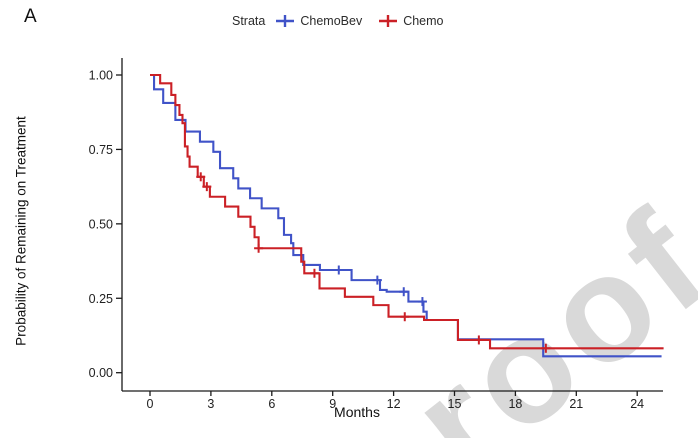  What do you see at coordinates (576, 404) in the screenshot?
I see `x-tick-label: 21` at bounding box center [576, 404].